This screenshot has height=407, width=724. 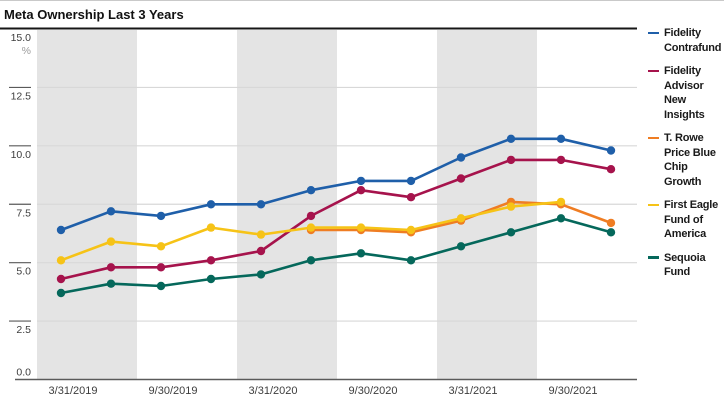 I want to click on x-axis-label: 9/30/2019, so click(x=173, y=391).